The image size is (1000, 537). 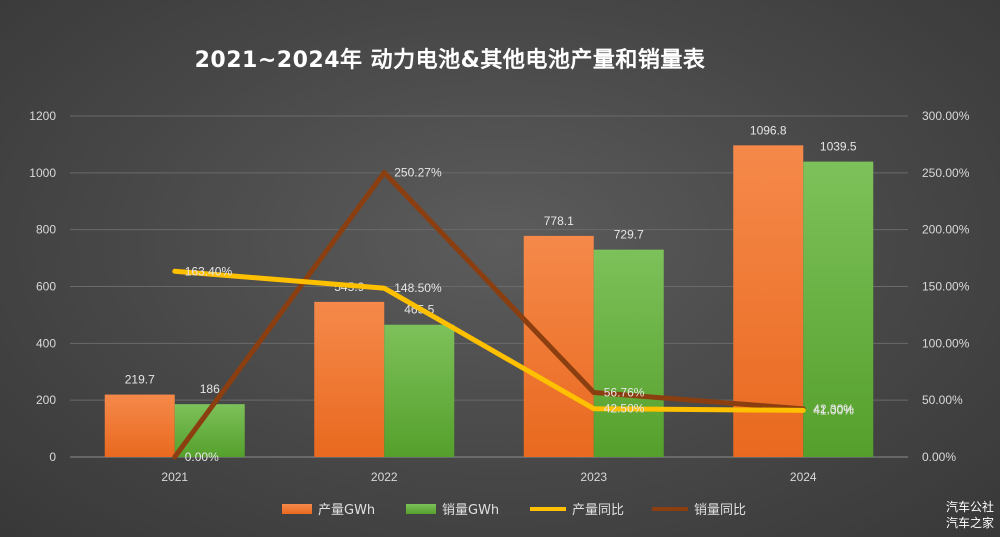 What do you see at coordinates (346, 510) in the screenshot?
I see `legend-label: 产量GWh` at bounding box center [346, 510].